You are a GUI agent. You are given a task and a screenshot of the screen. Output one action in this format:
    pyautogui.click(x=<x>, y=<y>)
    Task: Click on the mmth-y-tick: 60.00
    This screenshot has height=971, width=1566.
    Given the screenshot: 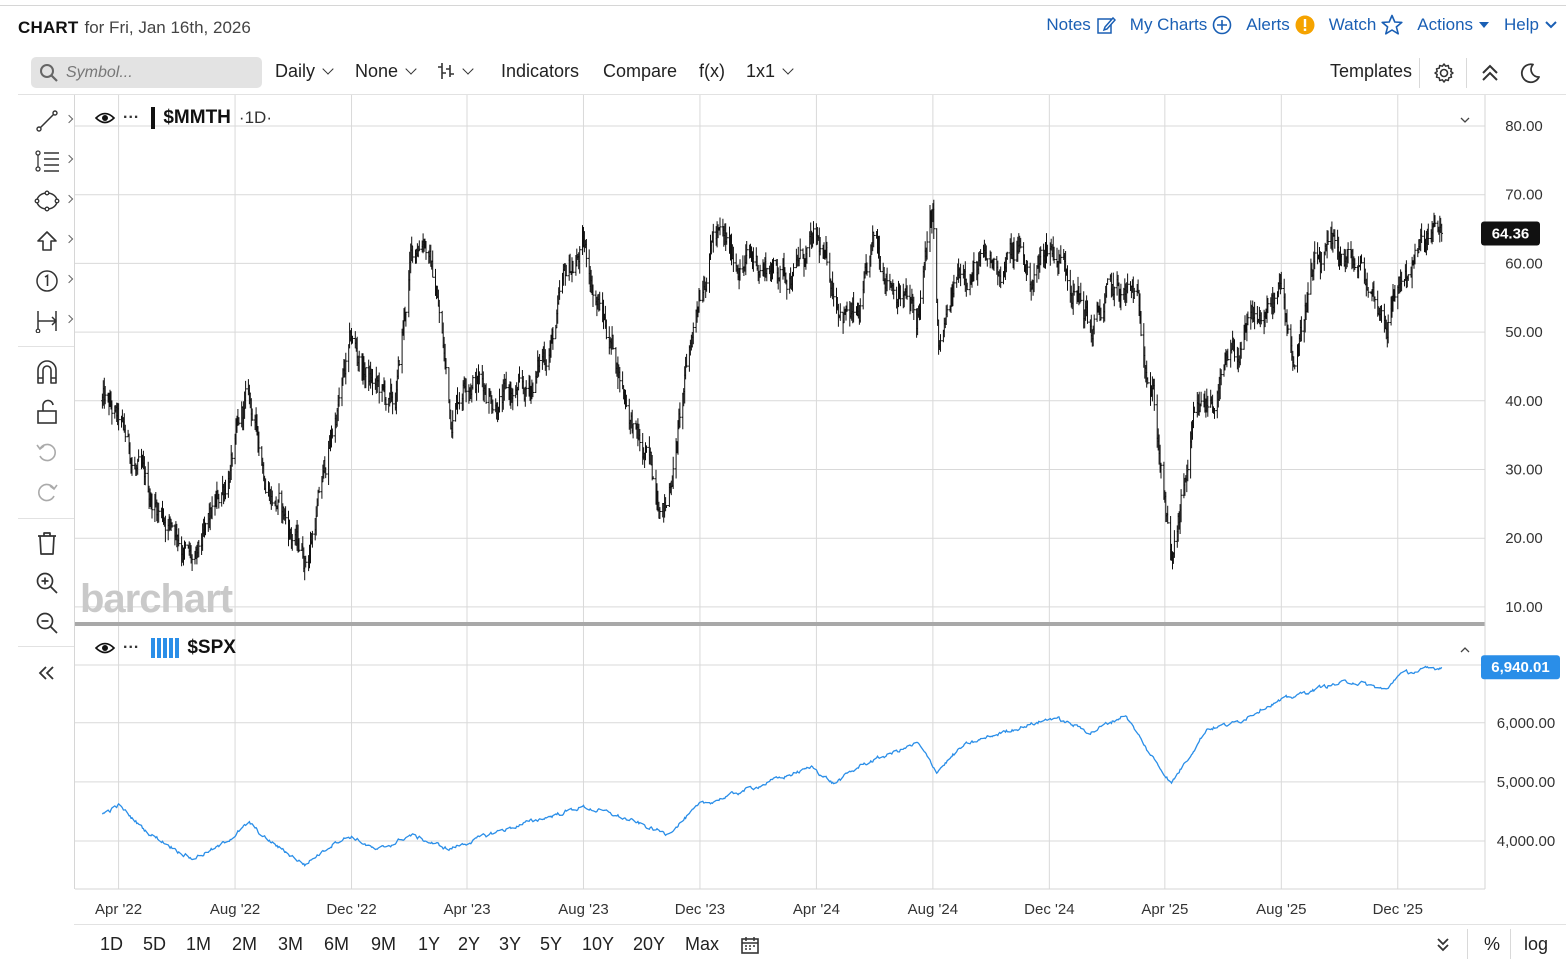 What is the action you would take?
    pyautogui.click(x=1524, y=263)
    